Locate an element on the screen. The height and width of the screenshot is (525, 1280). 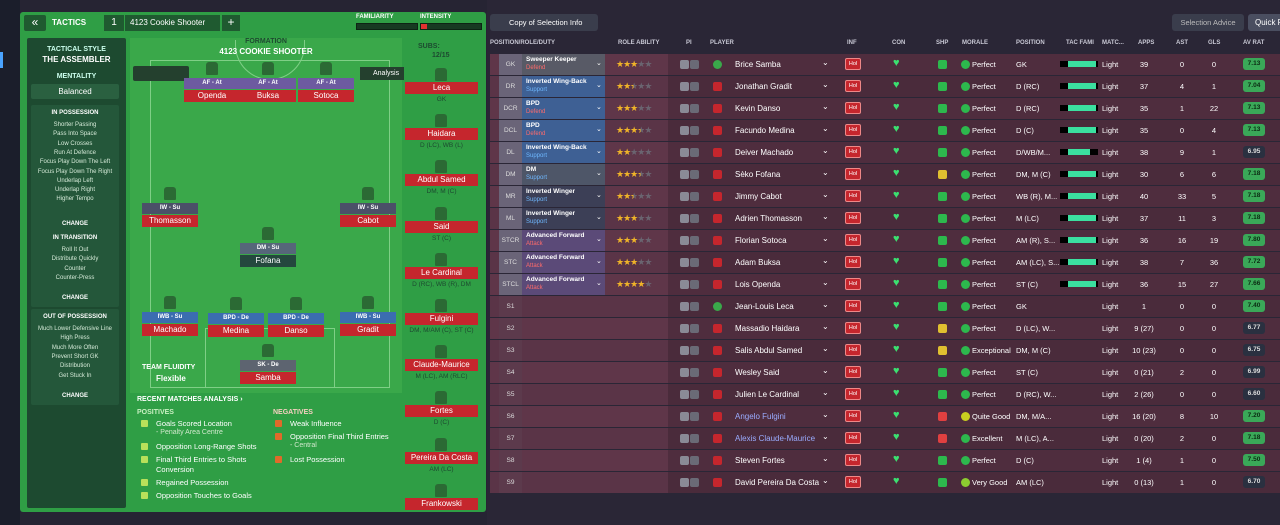
player-name: Openda is located at coordinates (212, 96).